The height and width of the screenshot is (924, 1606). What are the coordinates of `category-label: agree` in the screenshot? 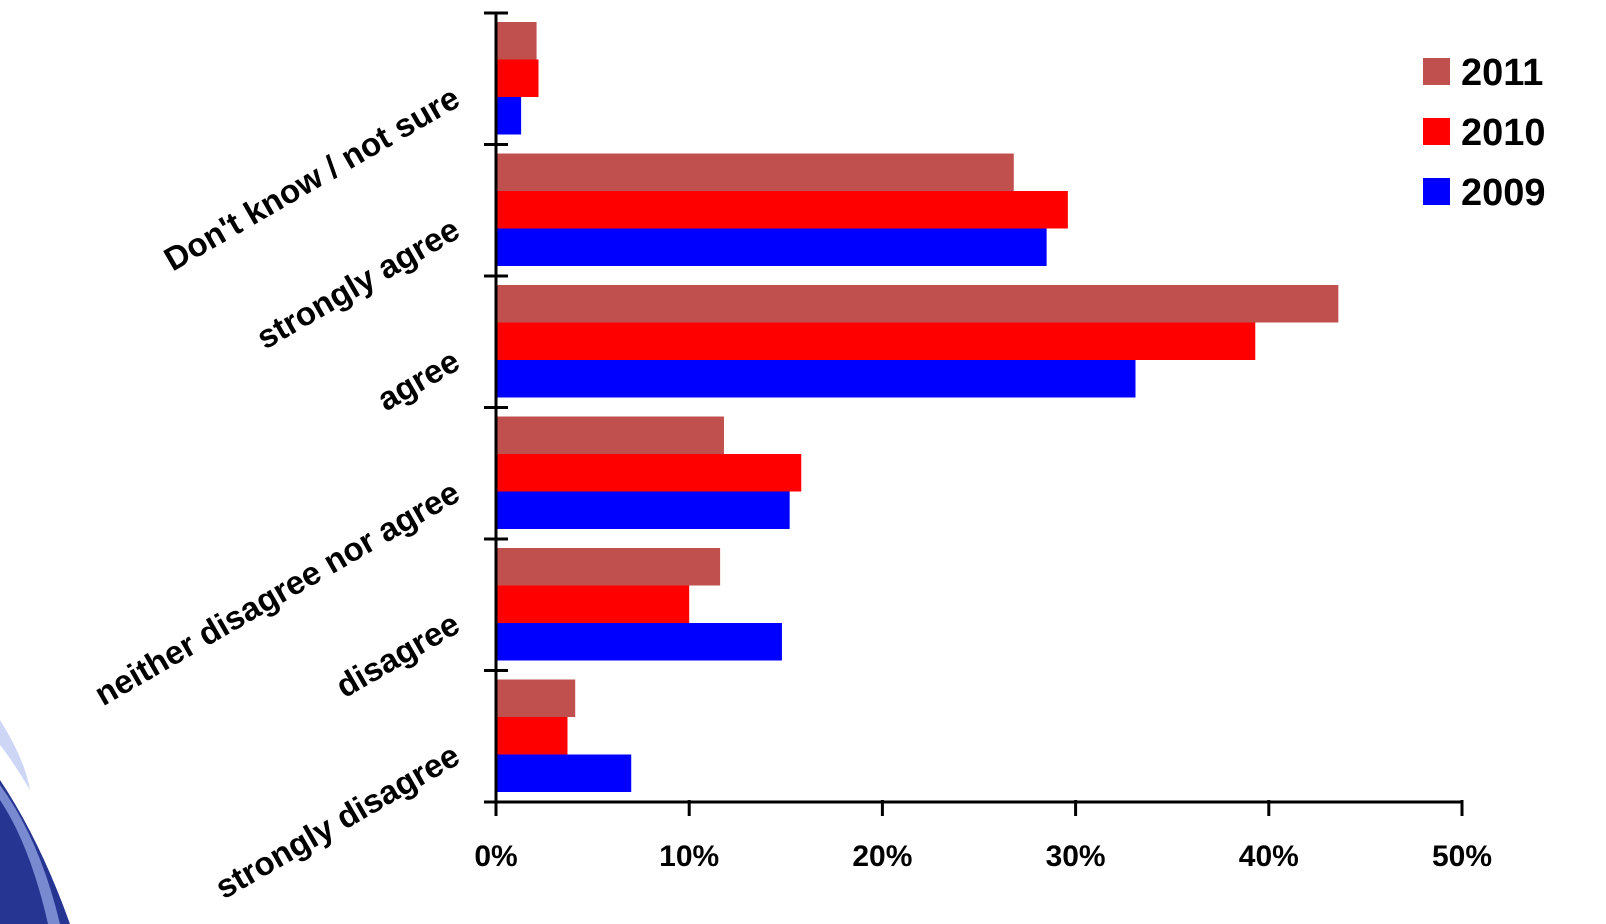 It's located at (418, 380).